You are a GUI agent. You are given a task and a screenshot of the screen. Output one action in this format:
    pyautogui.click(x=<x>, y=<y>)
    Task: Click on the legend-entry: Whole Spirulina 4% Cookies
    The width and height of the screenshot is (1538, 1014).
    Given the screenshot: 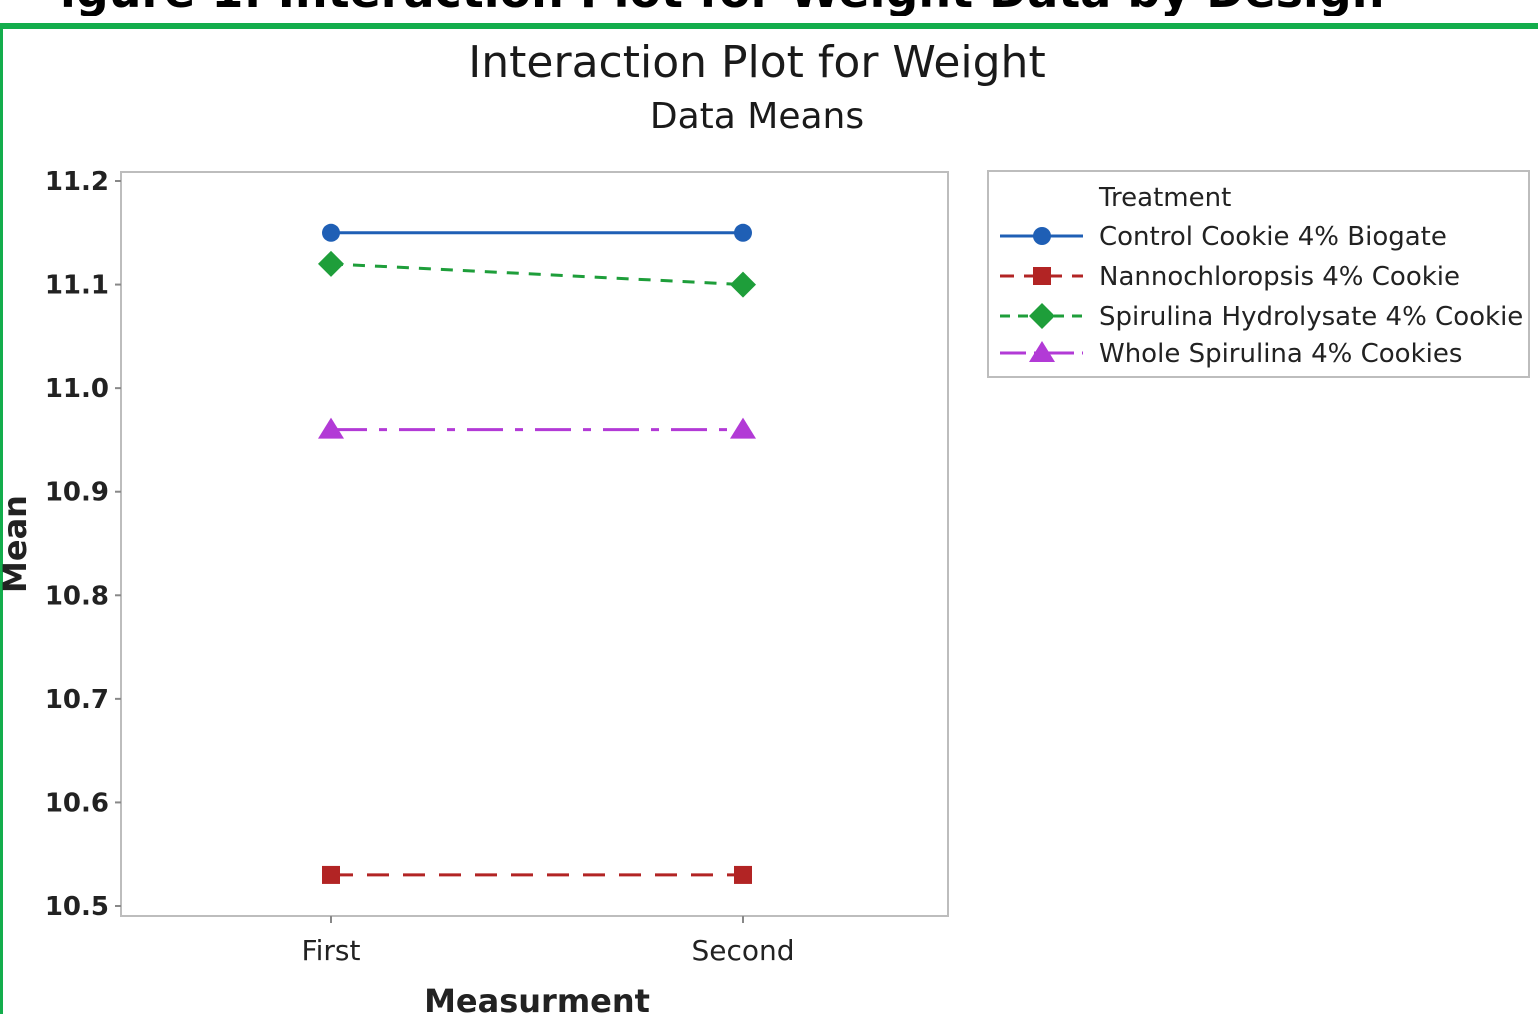 What is the action you would take?
    pyautogui.click(x=1231, y=354)
    